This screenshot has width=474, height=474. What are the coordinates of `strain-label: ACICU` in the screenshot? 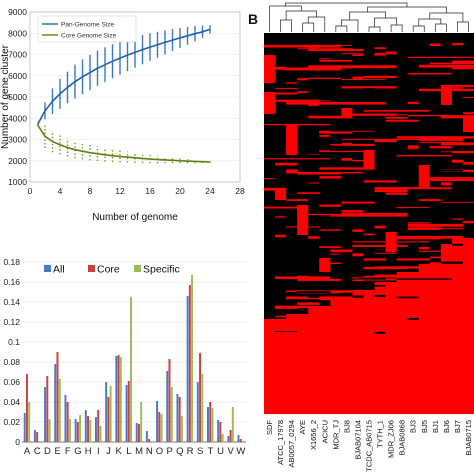 It's located at (324, 431).